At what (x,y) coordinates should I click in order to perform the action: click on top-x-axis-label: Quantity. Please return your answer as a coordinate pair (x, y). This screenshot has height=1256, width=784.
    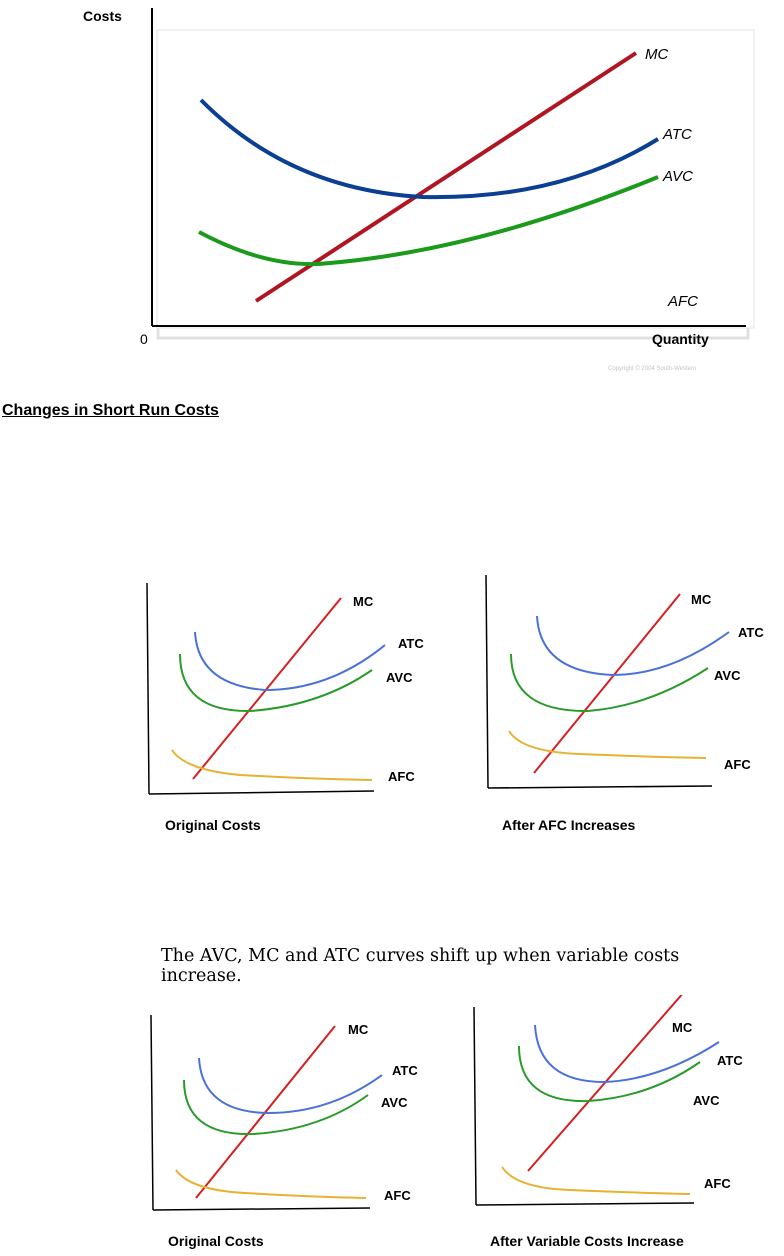
    Looking at the image, I should click on (680, 339).